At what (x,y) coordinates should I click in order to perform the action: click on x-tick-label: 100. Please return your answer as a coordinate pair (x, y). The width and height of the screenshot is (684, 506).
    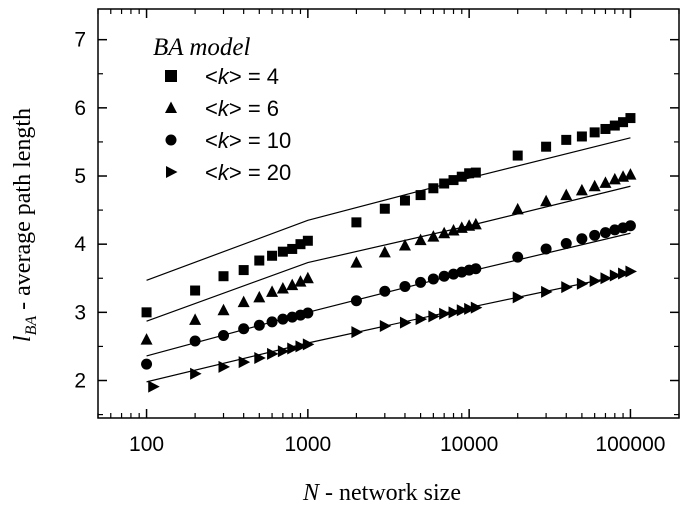
    Looking at the image, I should click on (146, 444).